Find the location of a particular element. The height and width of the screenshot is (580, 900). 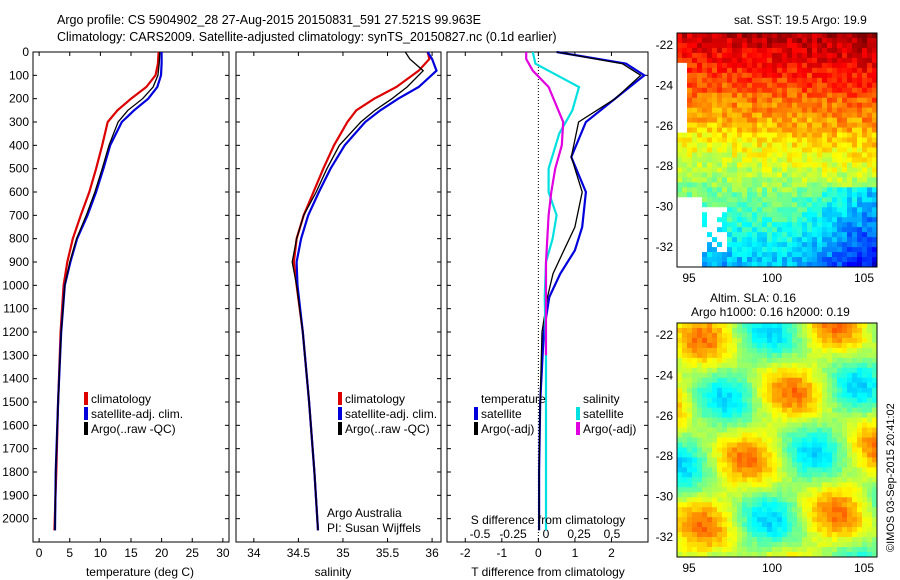

legend-label-s-satellite: satellite is located at coordinates (603, 414).